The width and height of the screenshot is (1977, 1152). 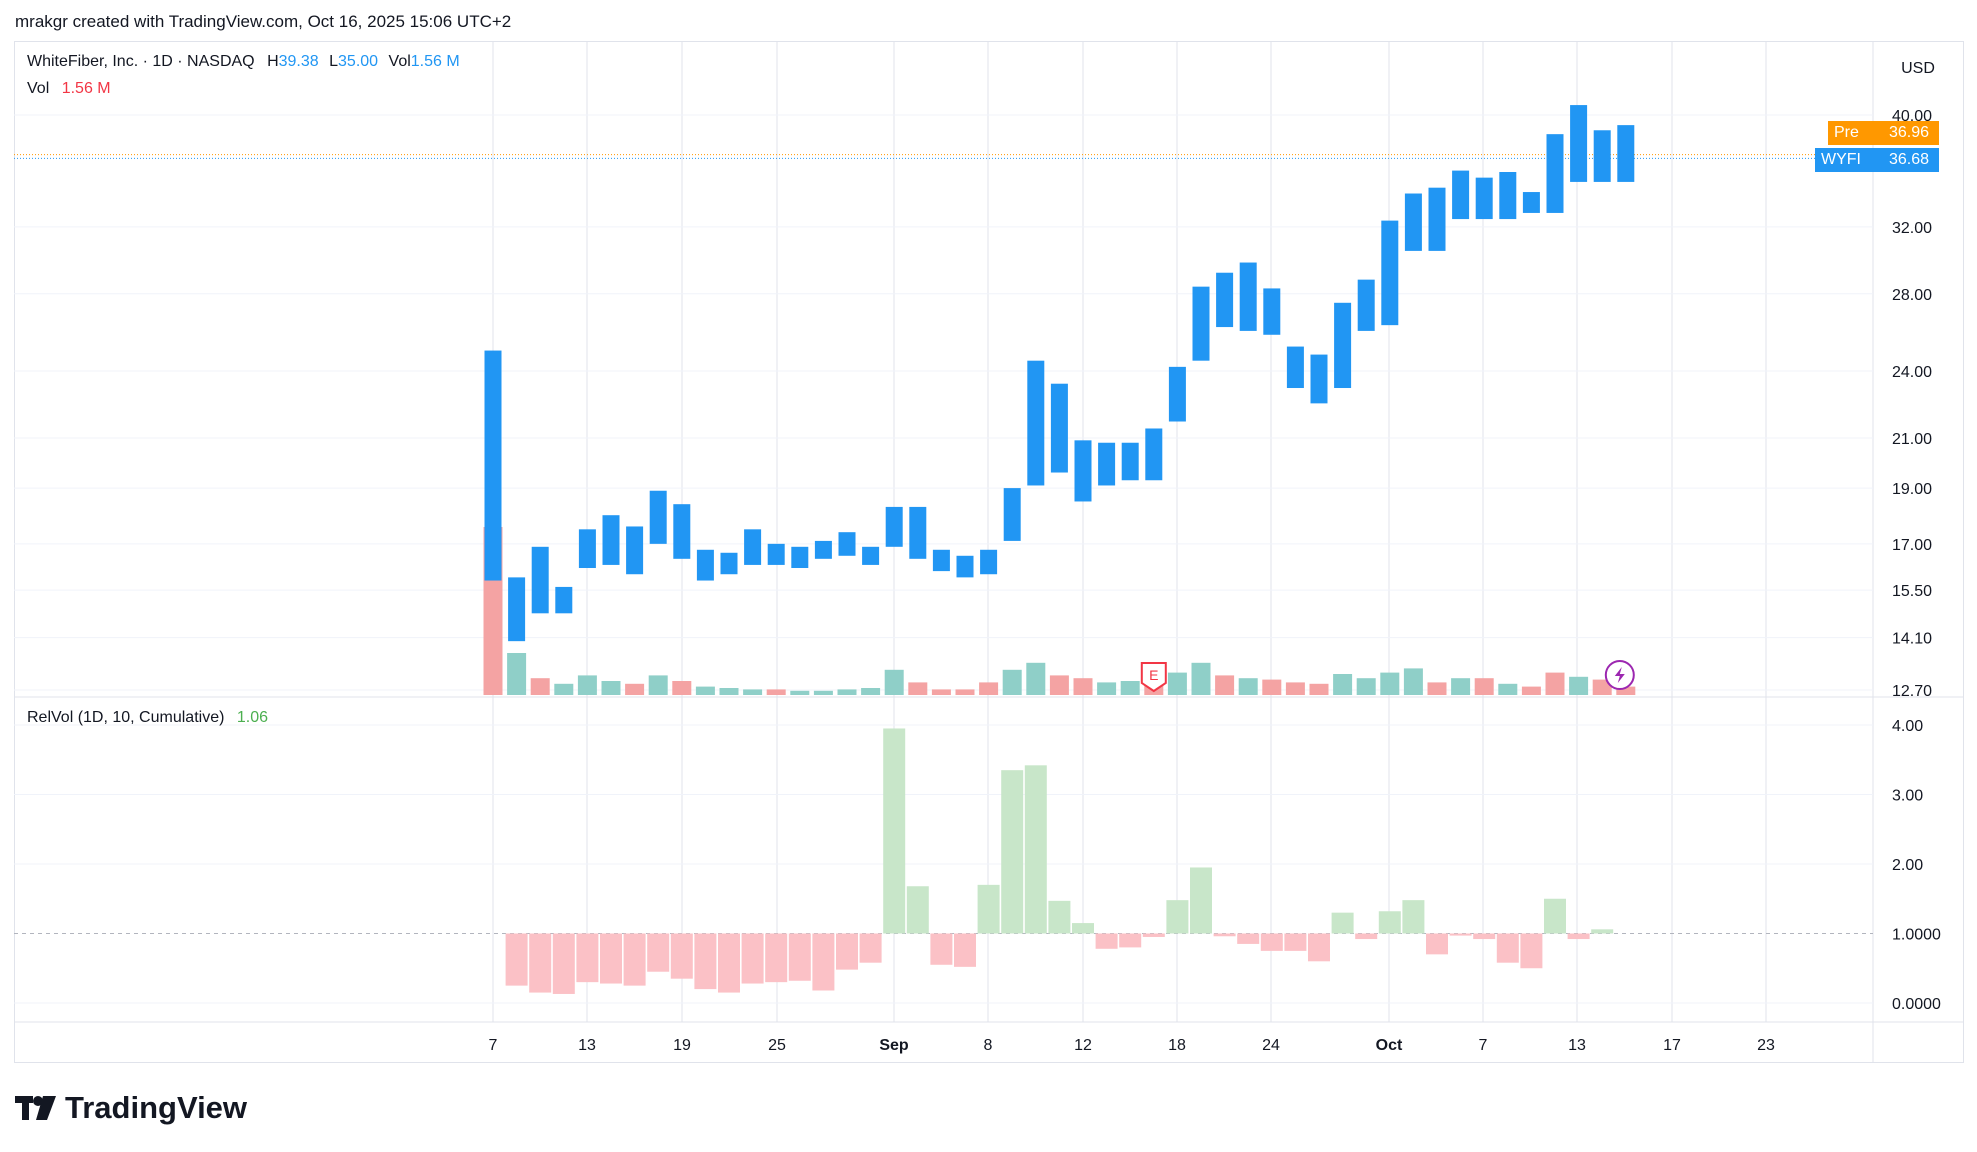 I want to click on tradingview-logo: TradingView, so click(x=131, y=1108).